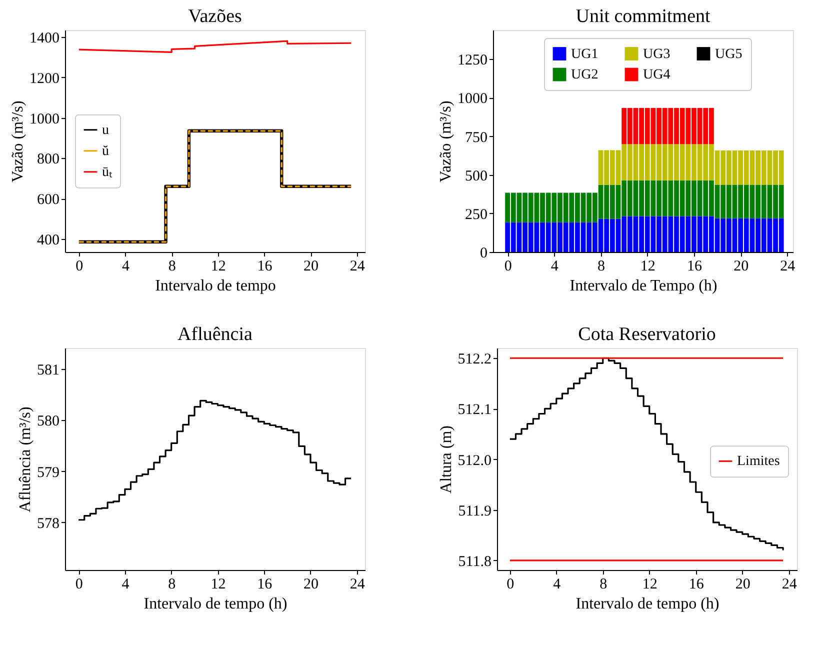 Image resolution: width=816 pixels, height=646 pixels. Describe the element at coordinates (215, 286) in the screenshot. I see `x-axis-title: Intervalo de tempo` at that location.